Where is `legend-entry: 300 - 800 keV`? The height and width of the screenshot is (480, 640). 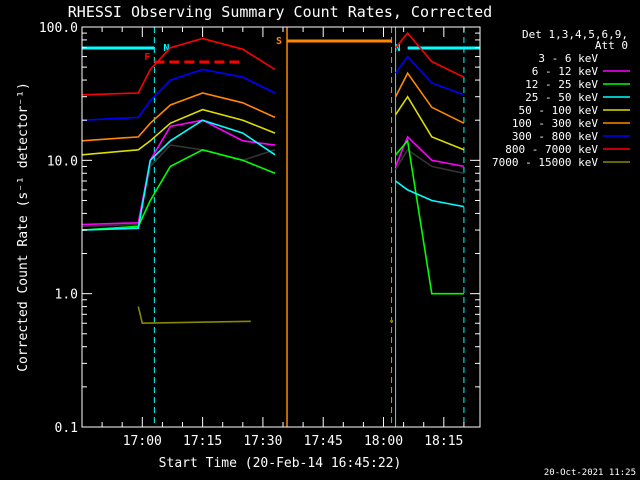 legend-entry: 300 - 800 keV is located at coordinates (555, 136).